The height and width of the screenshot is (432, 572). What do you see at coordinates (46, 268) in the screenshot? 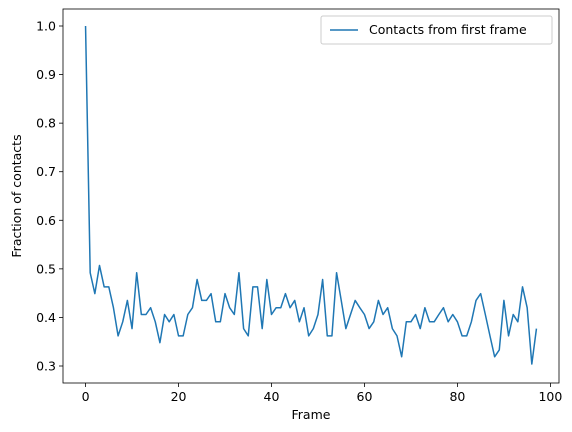
I see `y-tick-label: 0.5` at bounding box center [46, 268].